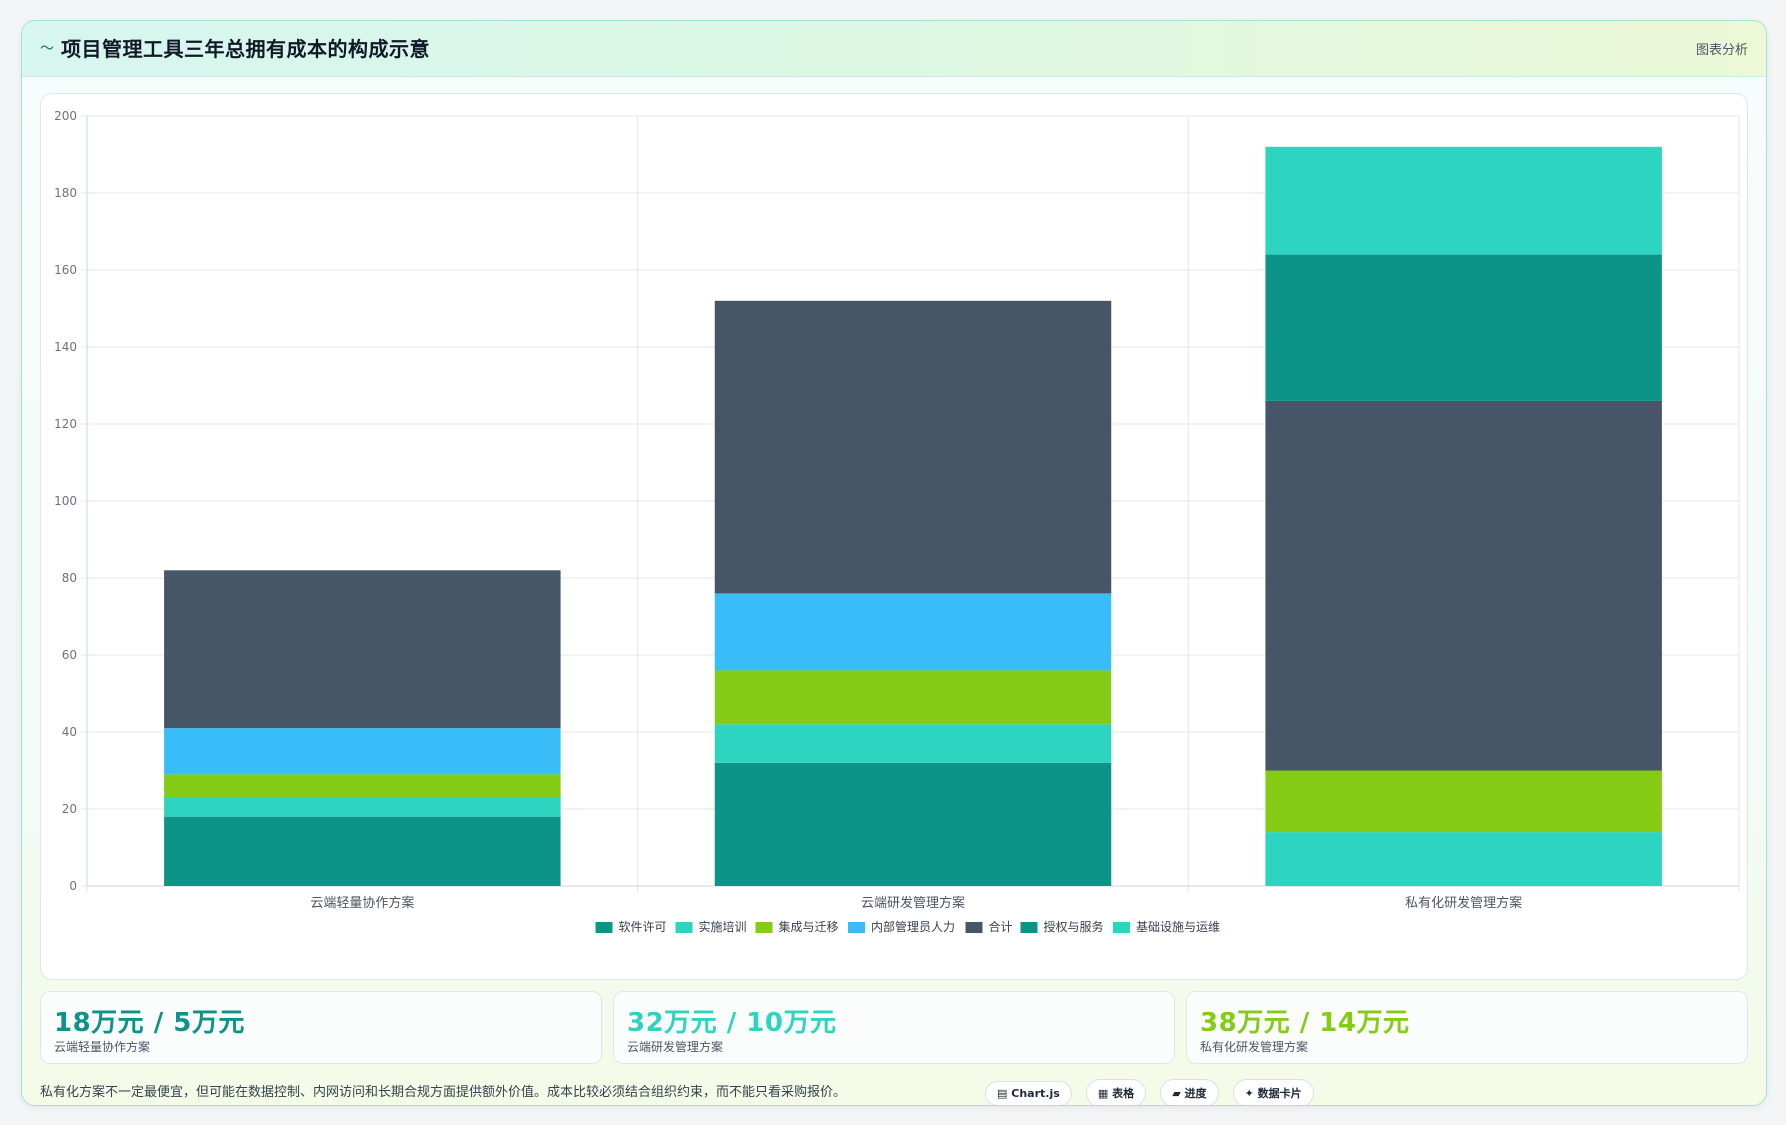  What do you see at coordinates (1001, 926) in the screenshot?
I see `legend-label: 合计` at bounding box center [1001, 926].